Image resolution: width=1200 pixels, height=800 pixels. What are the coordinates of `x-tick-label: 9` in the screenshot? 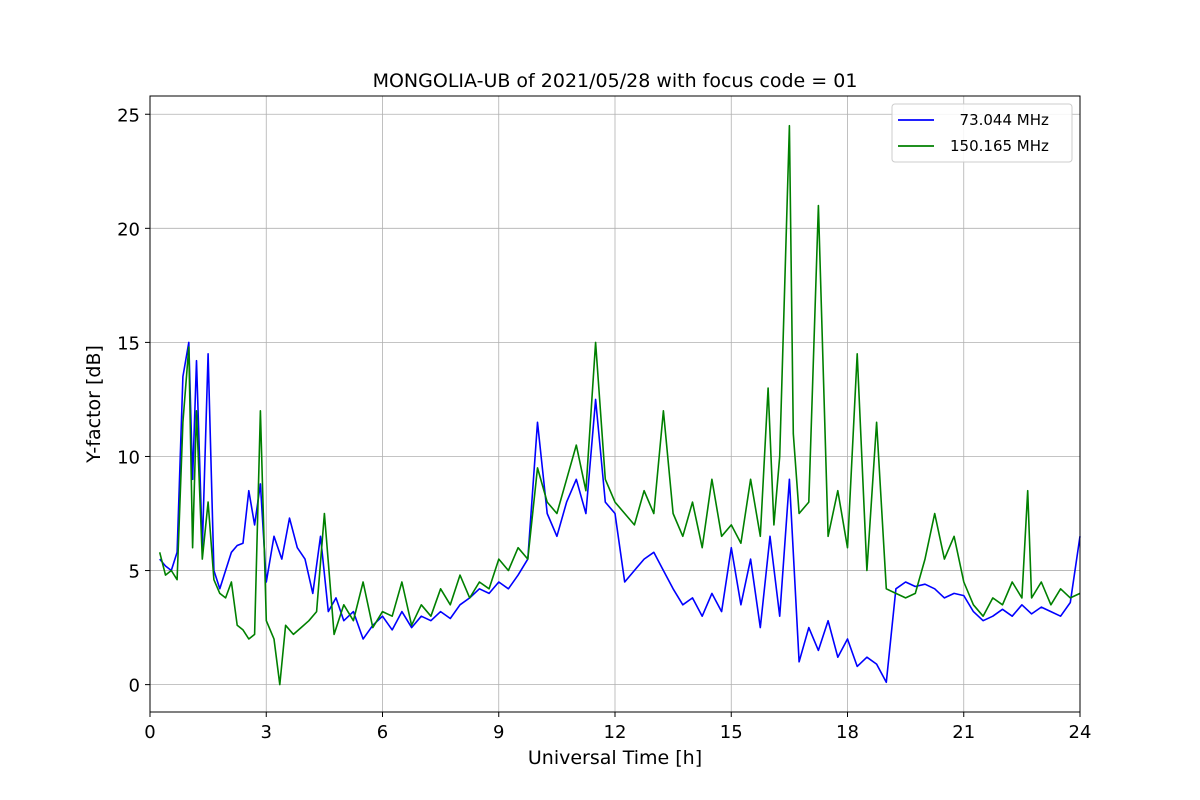 It's located at (498, 732).